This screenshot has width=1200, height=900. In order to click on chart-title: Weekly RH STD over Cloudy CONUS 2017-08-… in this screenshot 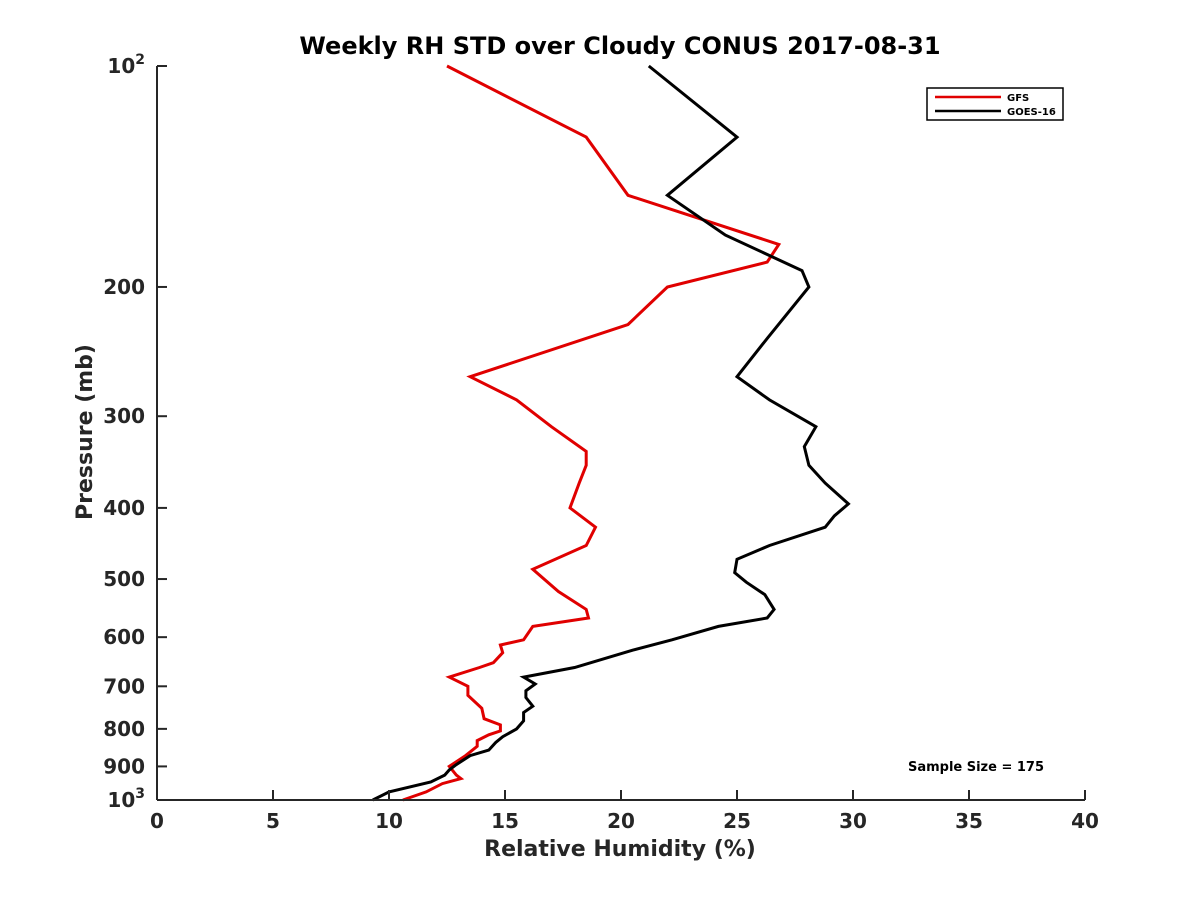, I will do `click(619, 46)`.